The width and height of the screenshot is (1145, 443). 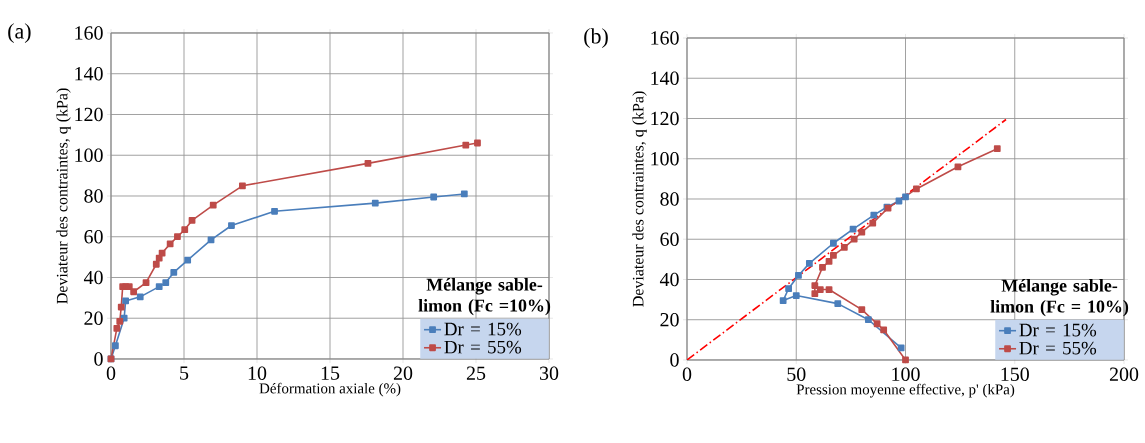 What do you see at coordinates (330, 389) in the screenshot?
I see `x-axis-title: Déformation axiale (%)` at bounding box center [330, 389].